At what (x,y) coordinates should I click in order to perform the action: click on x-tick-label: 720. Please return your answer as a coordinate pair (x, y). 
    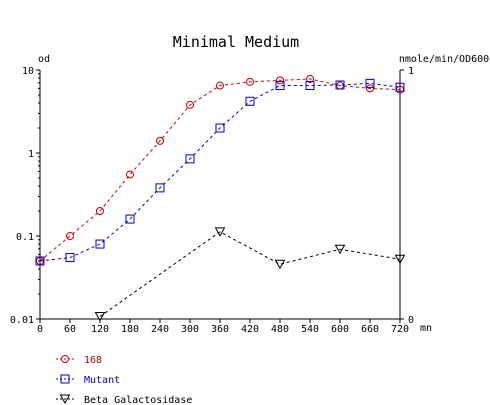
    Looking at the image, I should click on (400, 329).